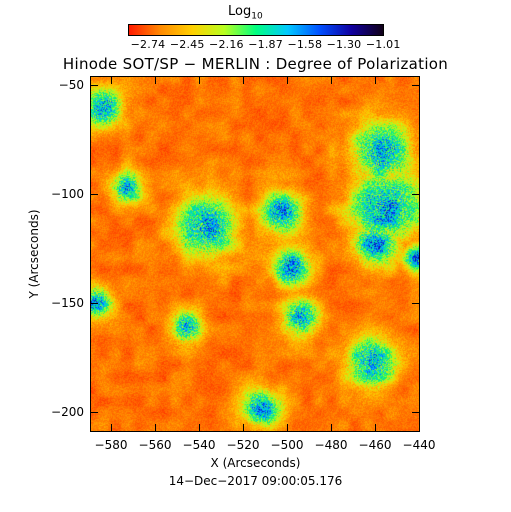 This screenshot has height=512, width=511. Describe the element at coordinates (111, 445) in the screenshot. I see `x-tick-label: −580` at that location.